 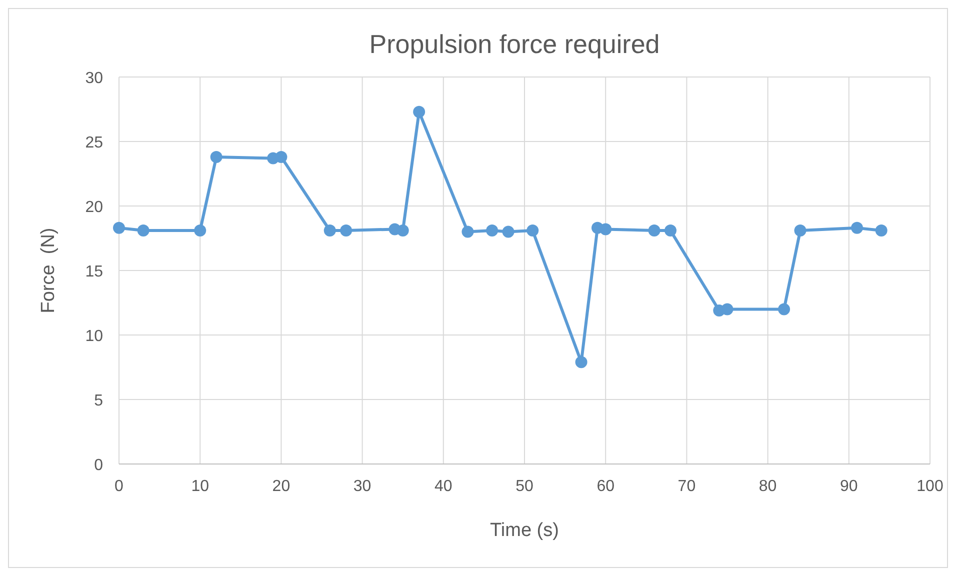 I want to click on y-tick-label: 30, so click(x=94, y=78).